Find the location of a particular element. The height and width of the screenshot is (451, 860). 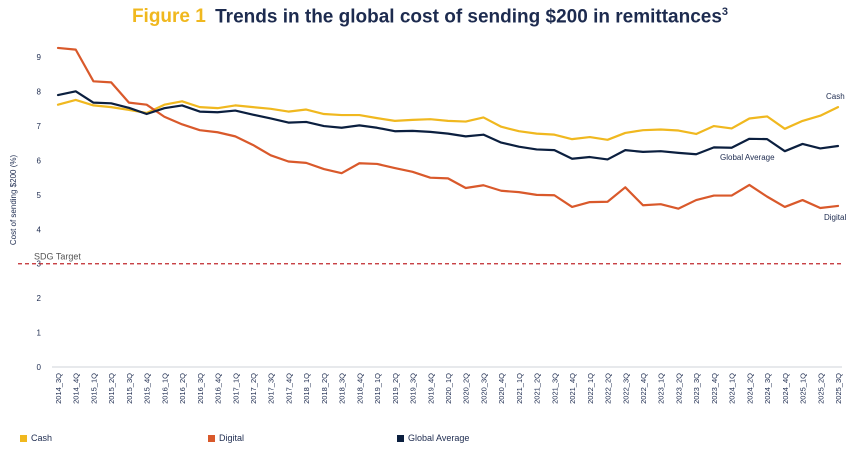

legend-item-digital: Digital is located at coordinates (226, 438).